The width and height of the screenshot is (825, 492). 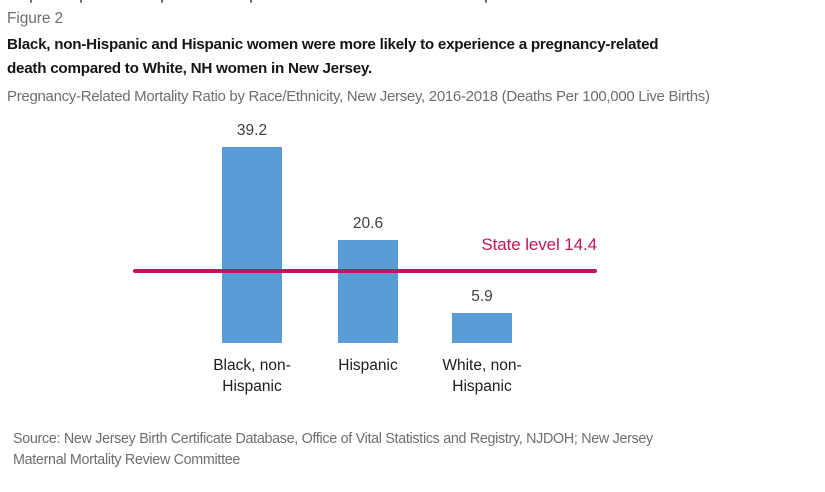 I want to click on bar-value-label: 5.9, so click(x=482, y=296).